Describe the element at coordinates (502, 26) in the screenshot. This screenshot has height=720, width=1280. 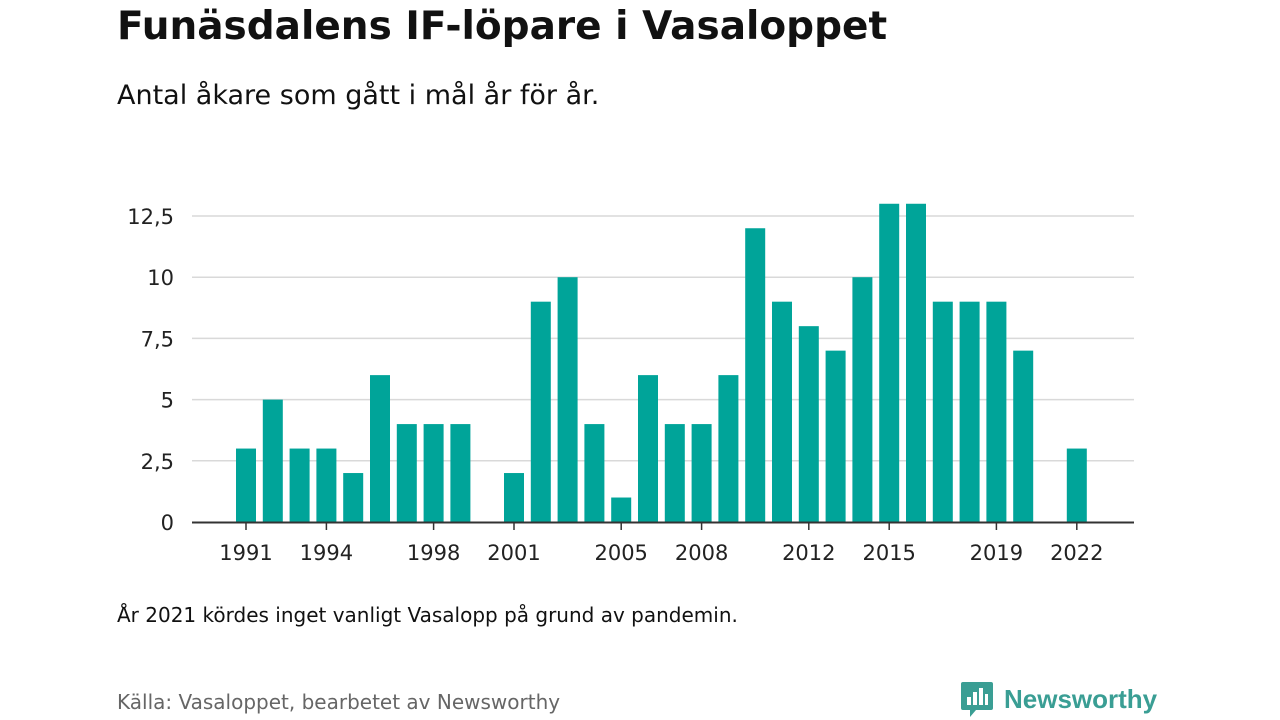
I see `chart-title: Funäsdalens IF-löpare i Vasaloppet` at that location.